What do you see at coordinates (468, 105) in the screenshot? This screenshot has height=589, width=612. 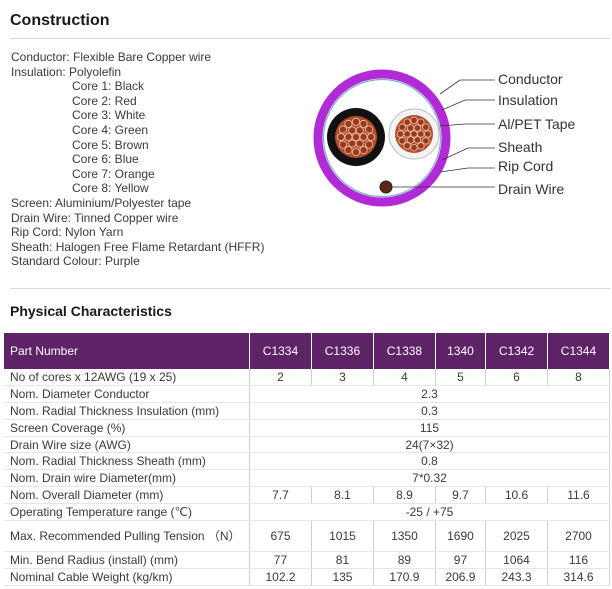 I see `leader-insulation` at bounding box center [468, 105].